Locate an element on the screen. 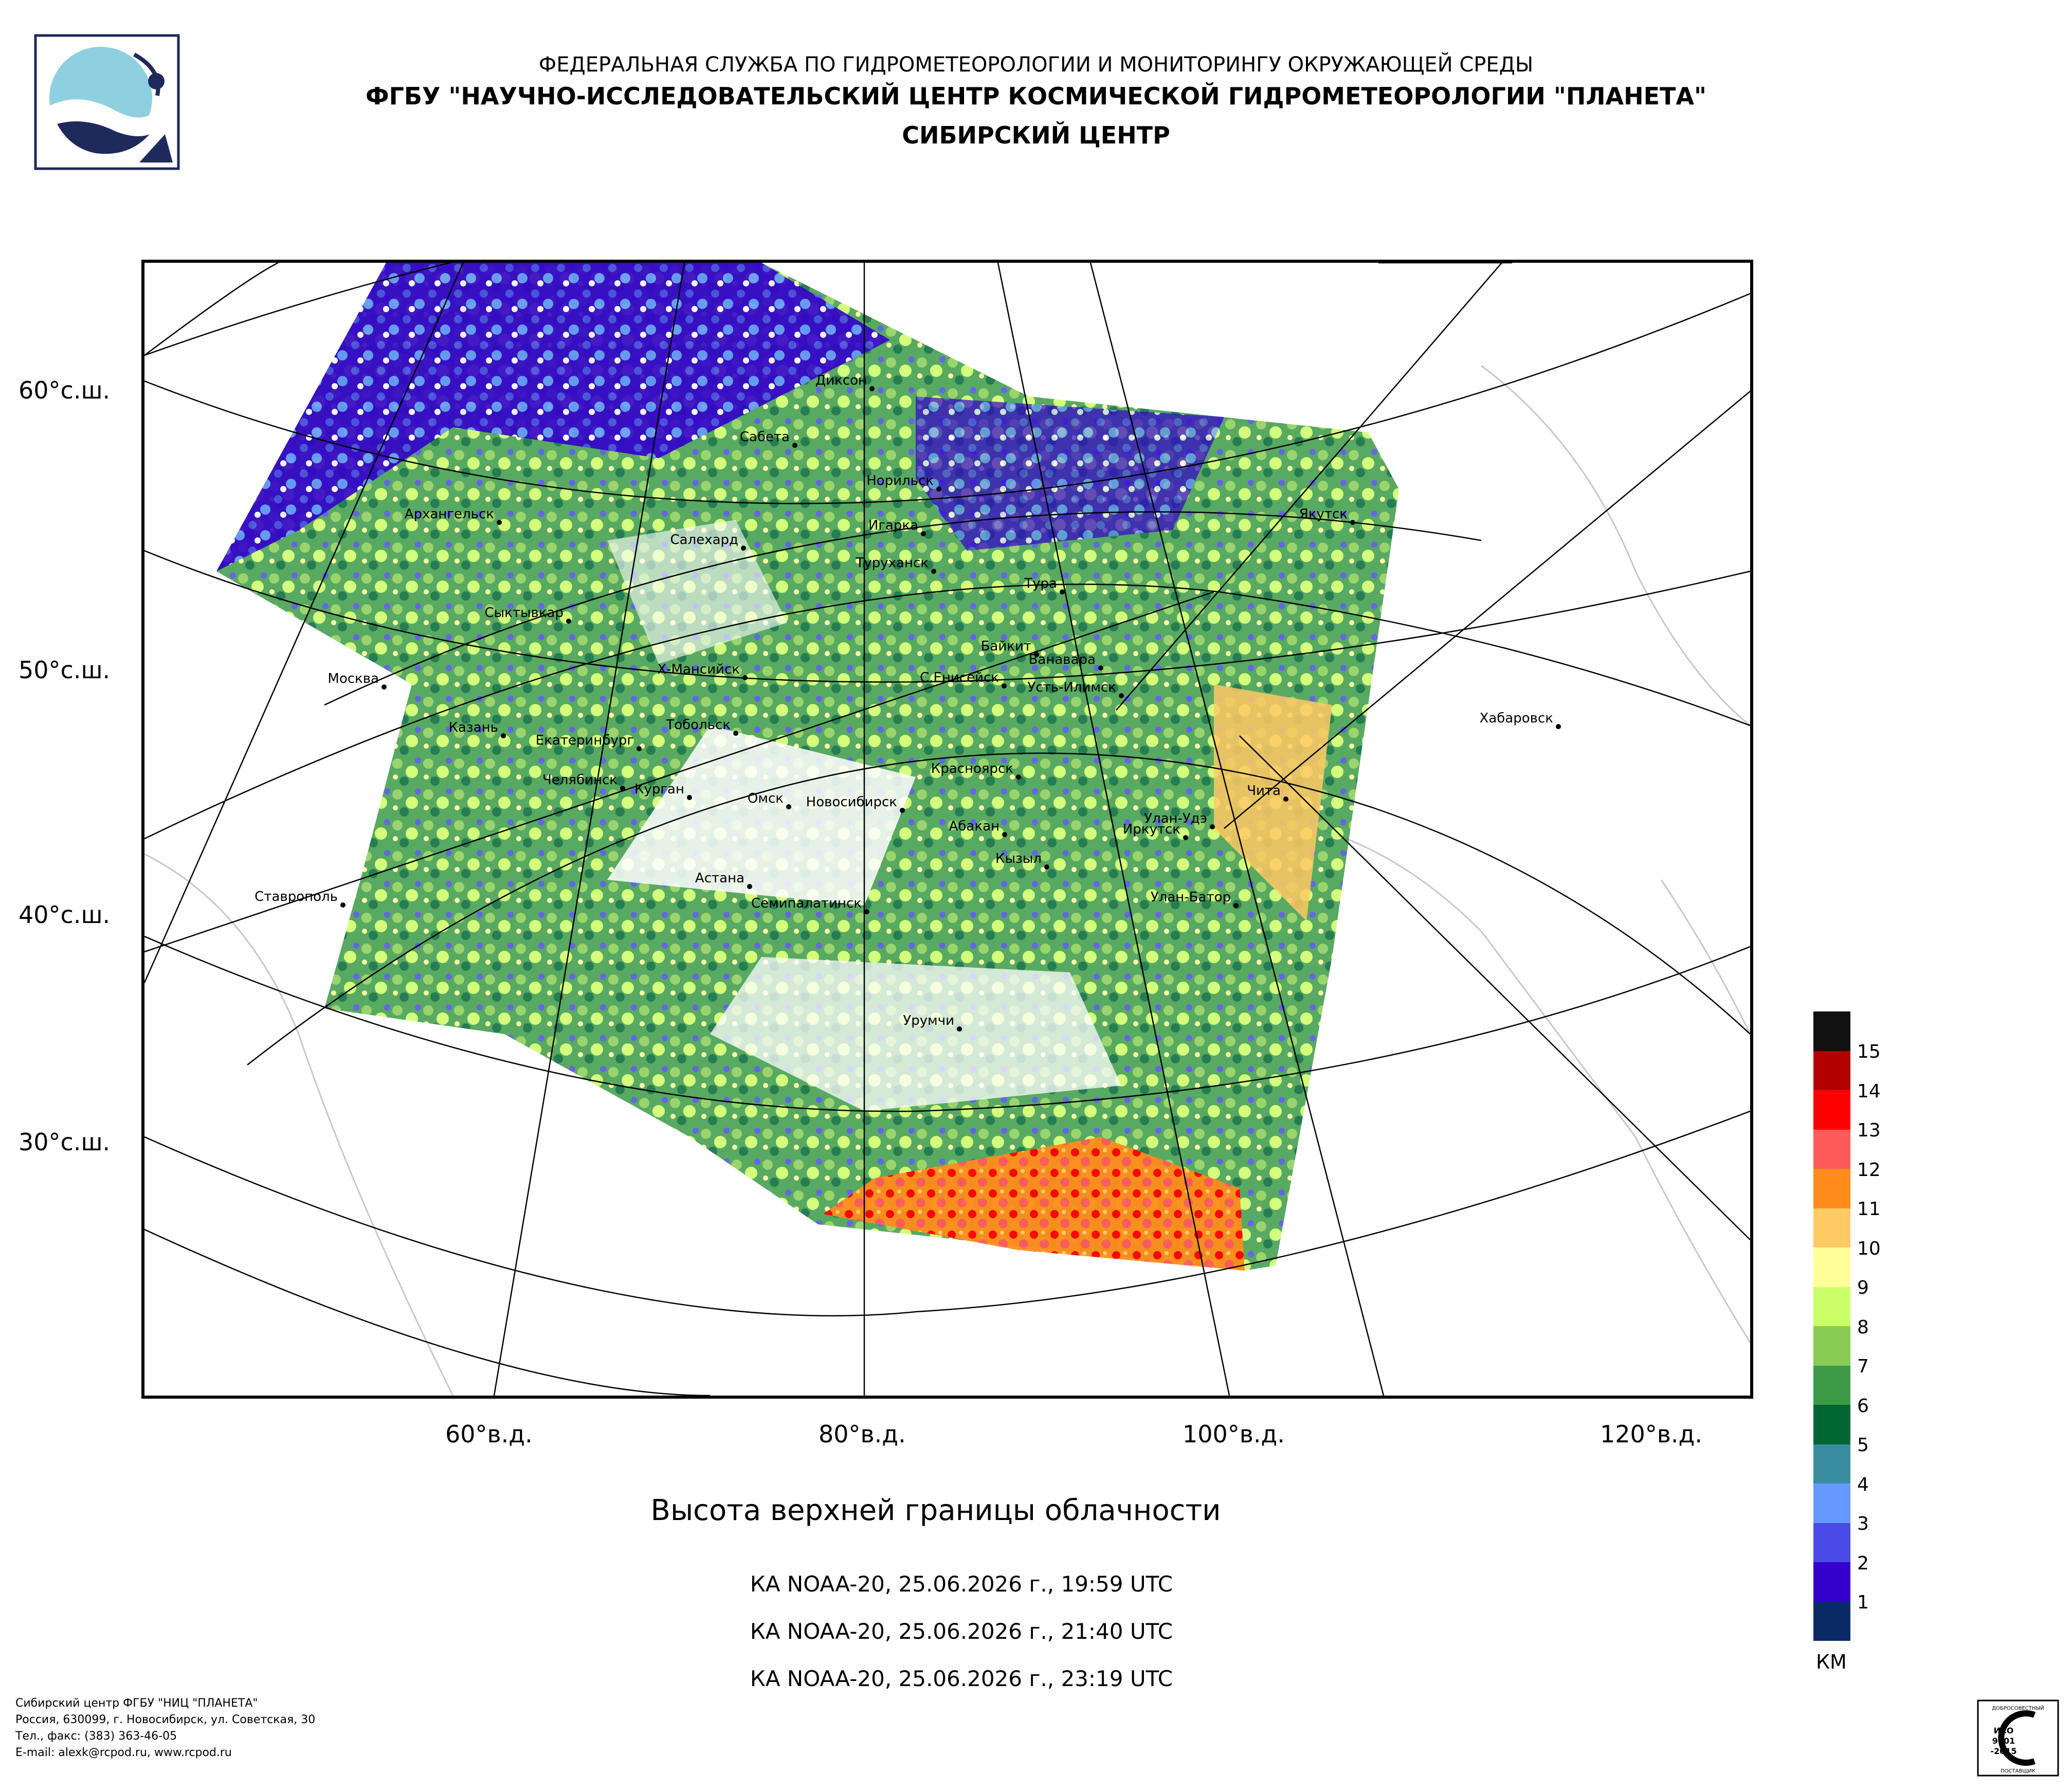 Image resolution: width=2072 pixels, height=1791 pixels. footer-line-4: E-mail: alexk@rcpod.ru, www.rcpod.ru is located at coordinates (123, 1752).